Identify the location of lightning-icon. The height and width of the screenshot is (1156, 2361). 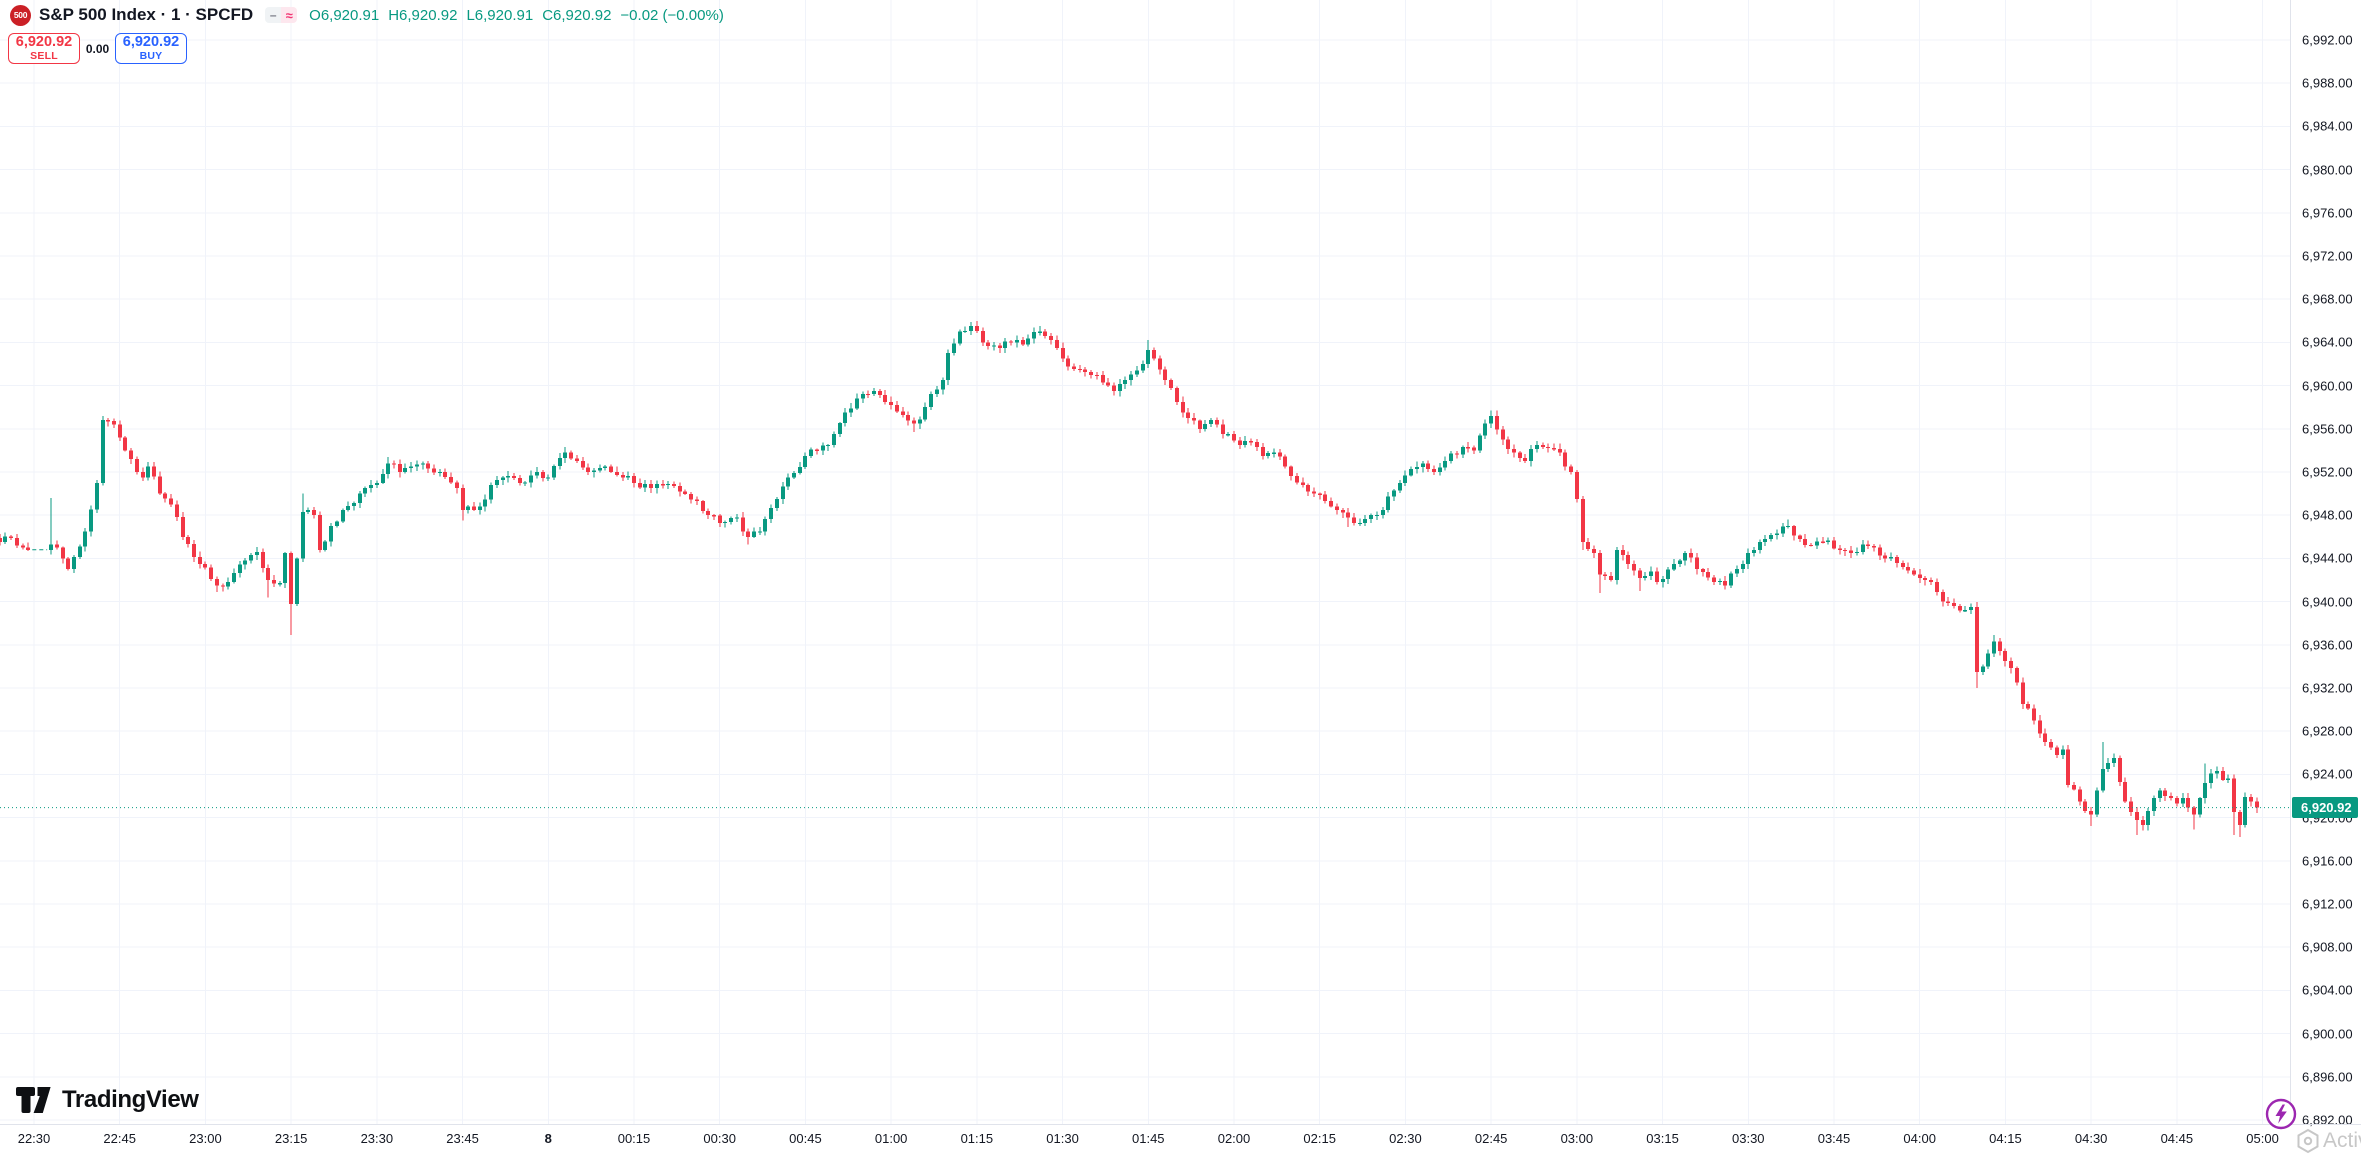
(2281, 1114).